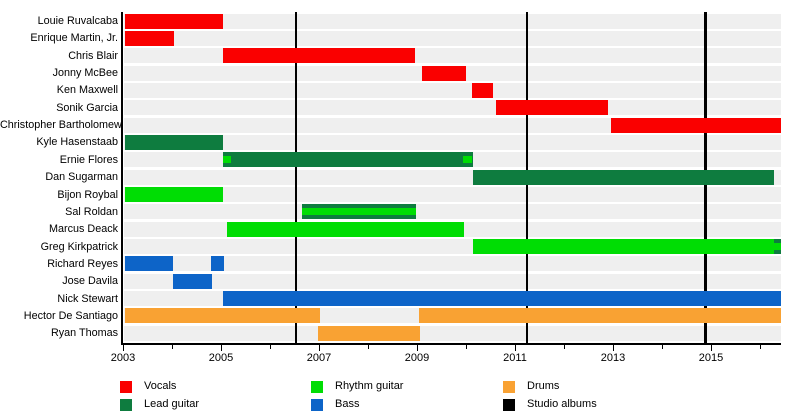 This screenshot has width=800, height=419. What do you see at coordinates (515, 358) in the screenshot?
I see `axis-year-label: 2011` at bounding box center [515, 358].